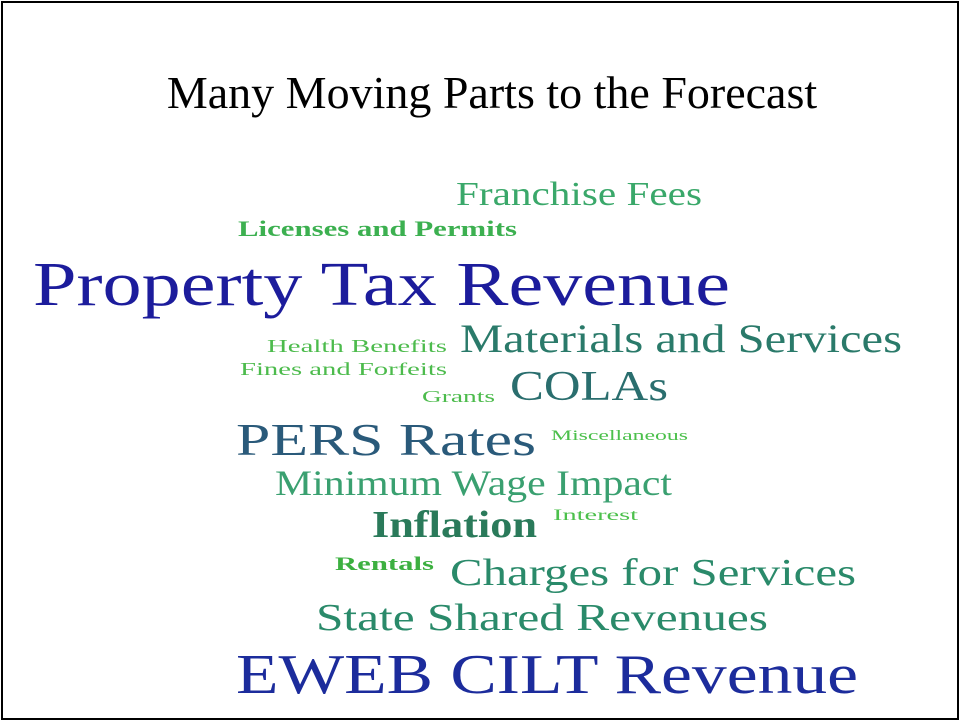 The image size is (960, 721). What do you see at coordinates (542, 618) in the screenshot?
I see `cloud-word: State Shared Revenues` at bounding box center [542, 618].